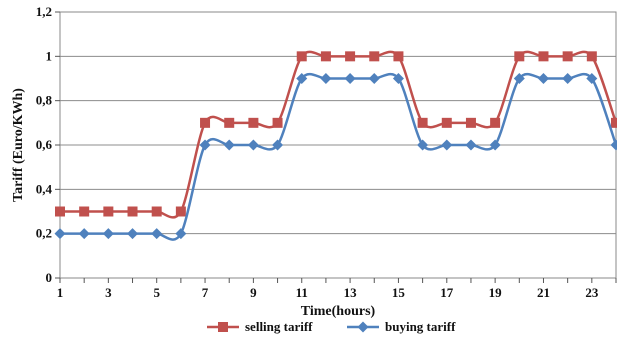 The image size is (617, 346). Describe the element at coordinates (302, 292) in the screenshot. I see `x-tick-label: 11` at that location.